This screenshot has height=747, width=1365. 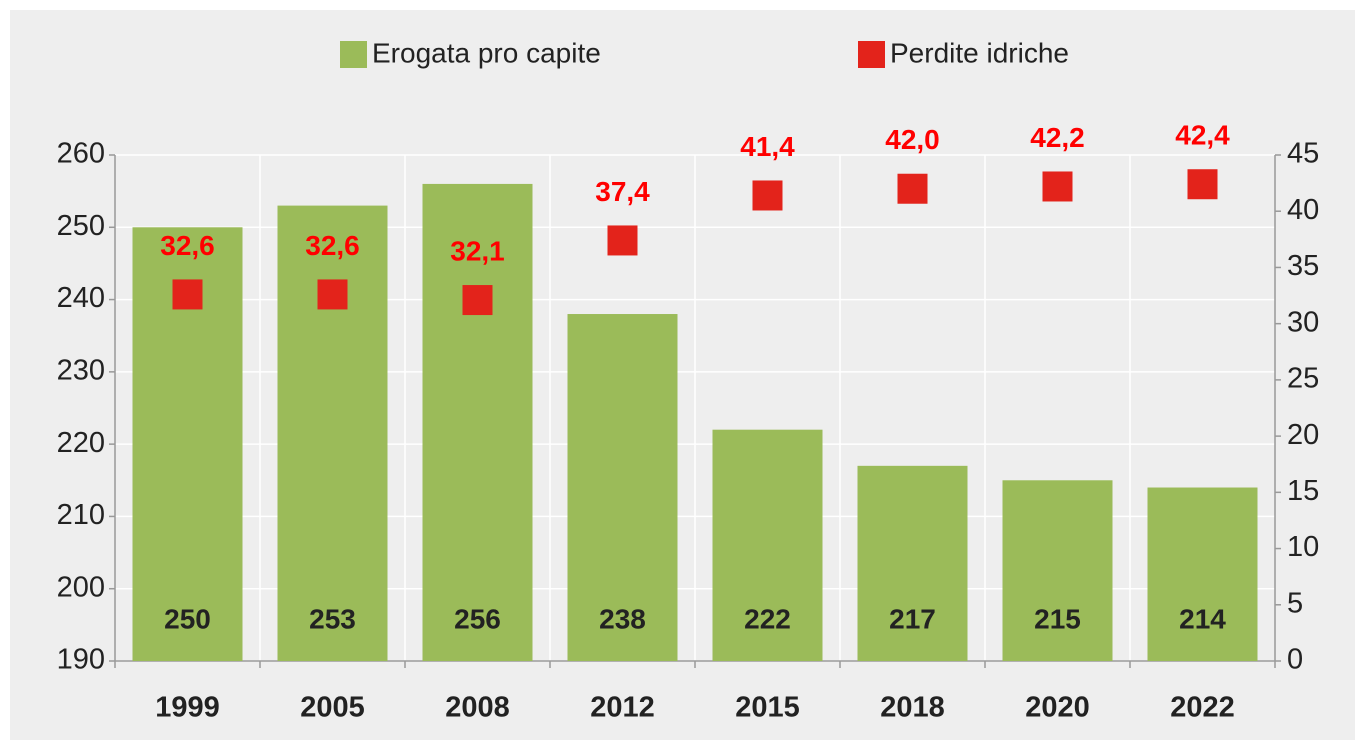 What do you see at coordinates (767, 146) in the screenshot?
I see `marker-value-label: 41,4` at bounding box center [767, 146].